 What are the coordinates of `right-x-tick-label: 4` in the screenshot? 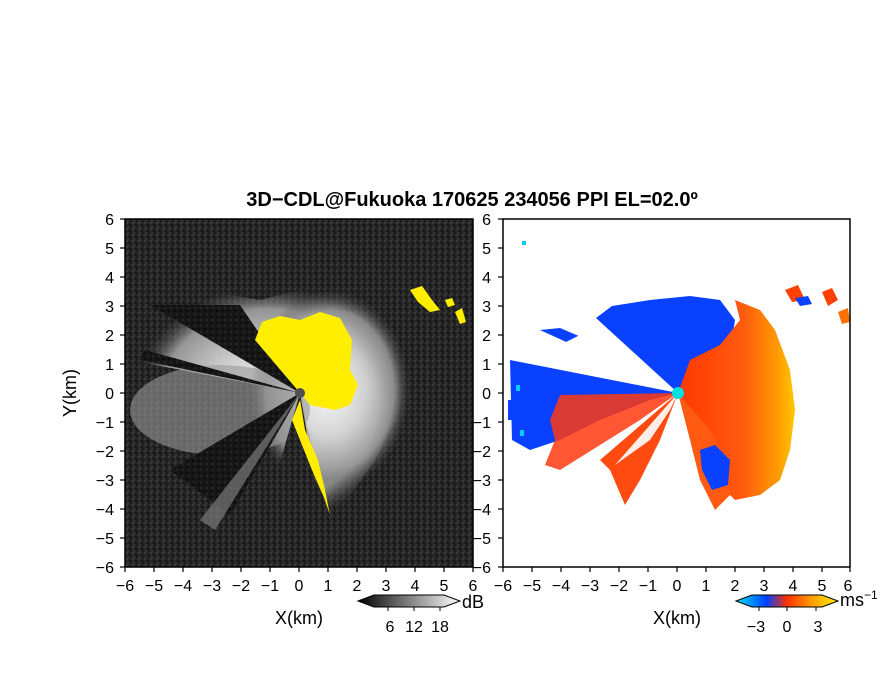 It's located at (793, 586).